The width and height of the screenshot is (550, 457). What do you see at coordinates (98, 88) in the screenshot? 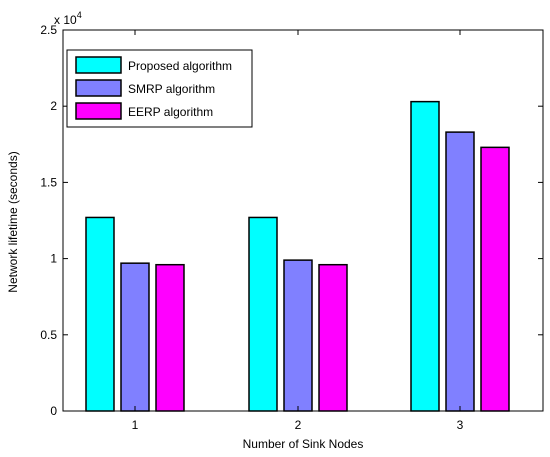
I see `legend-swatch-smrp` at bounding box center [98, 88].